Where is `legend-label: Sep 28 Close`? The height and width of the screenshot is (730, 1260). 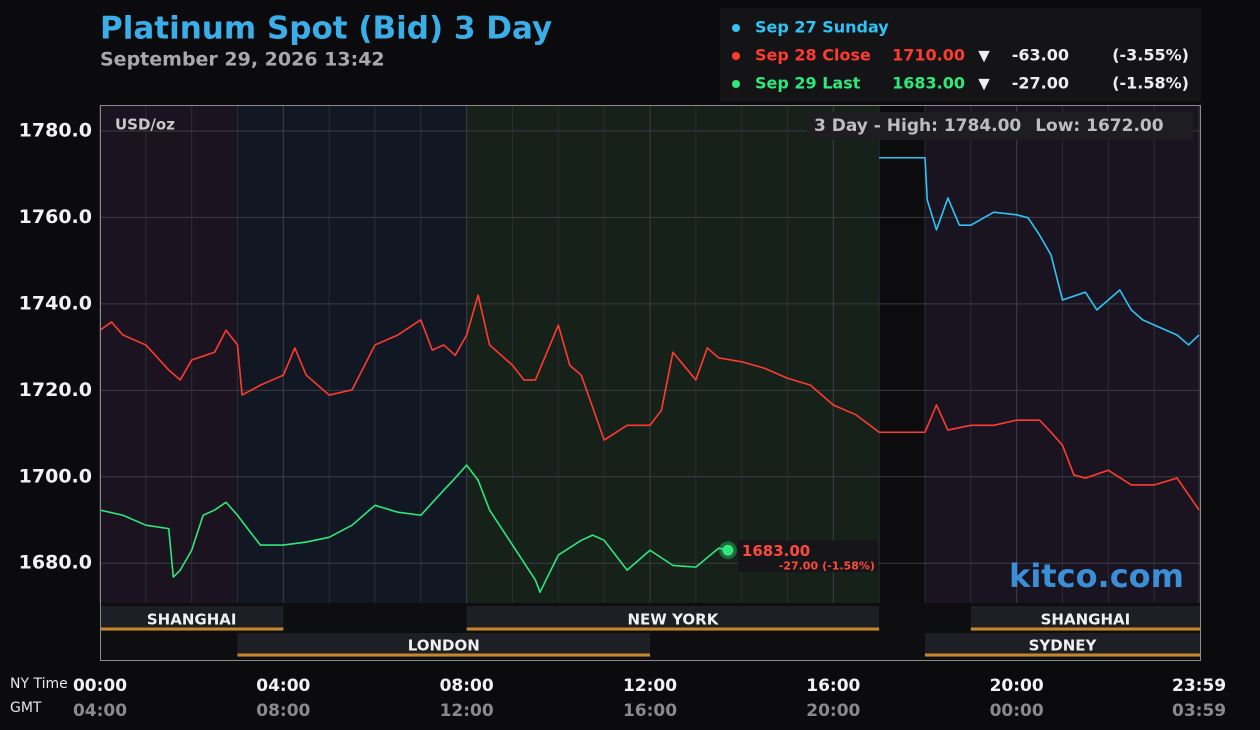 legend-label: Sep 28 Close is located at coordinates (813, 55).